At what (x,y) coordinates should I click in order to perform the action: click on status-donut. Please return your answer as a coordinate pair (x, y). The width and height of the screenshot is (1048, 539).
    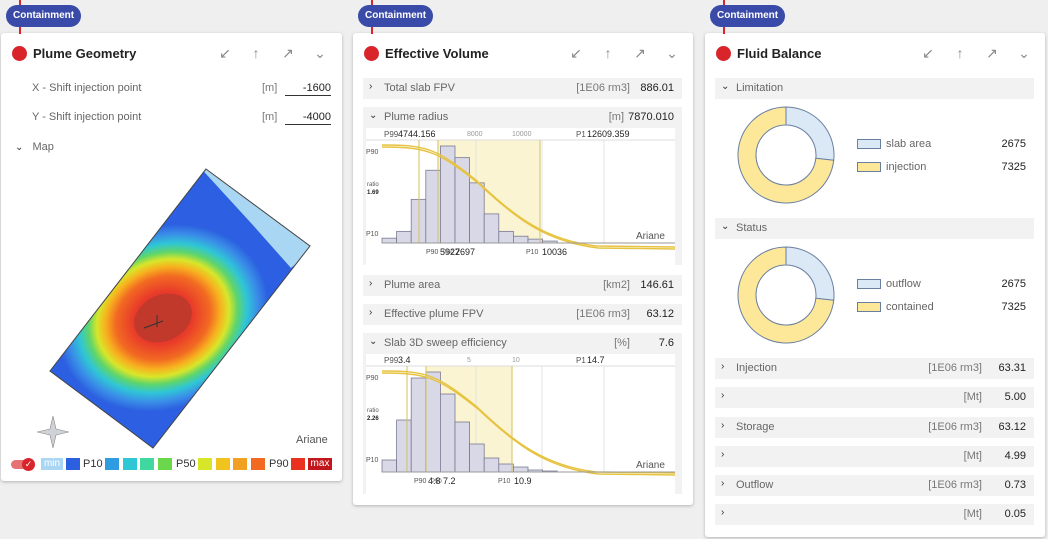
    Looking at the image, I should click on (786, 295).